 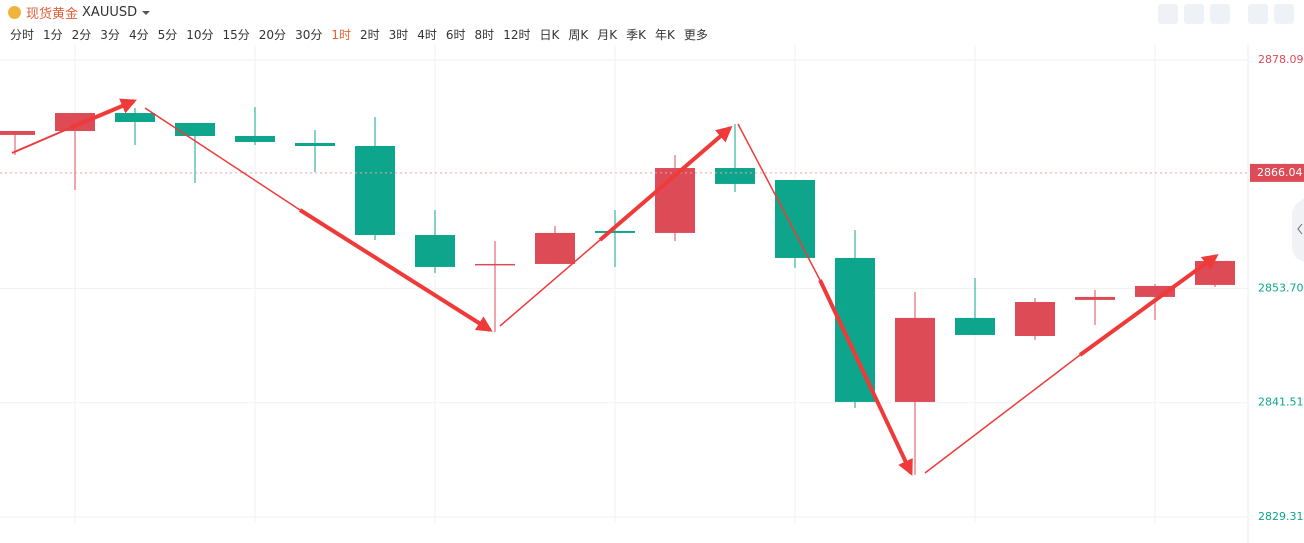 I want to click on timeframe-tab: 更多, so click(x=695, y=35).